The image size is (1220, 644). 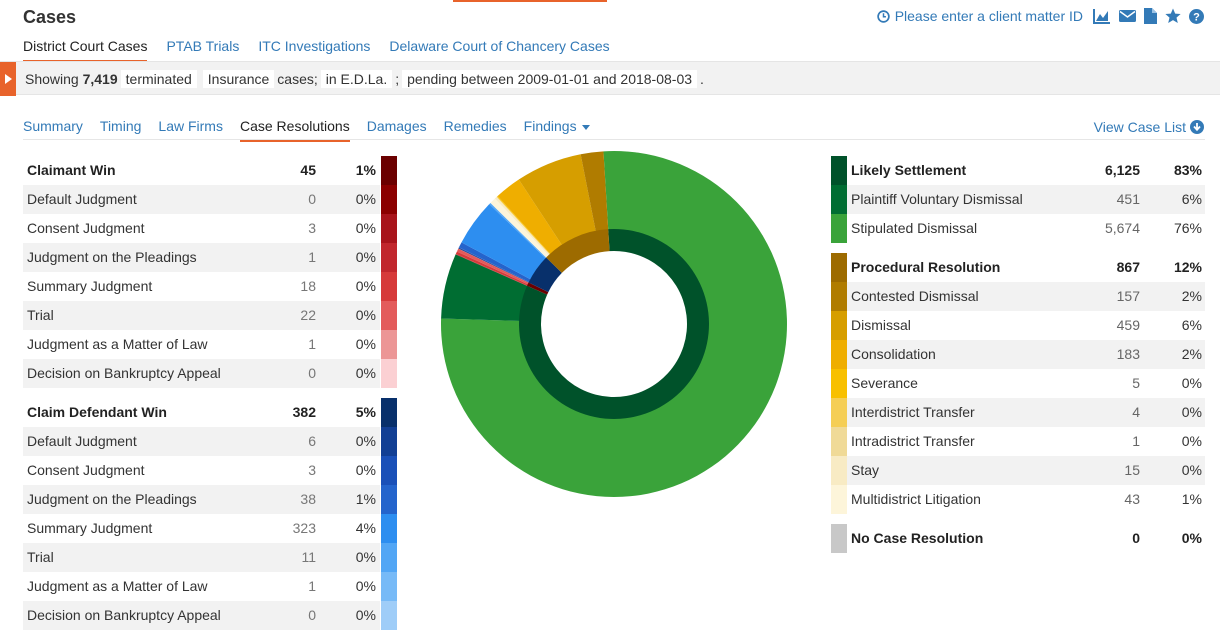 I want to click on outer-segment-claimant-win-judgment-as-a-matter-of-law, so click(x=494, y=266).